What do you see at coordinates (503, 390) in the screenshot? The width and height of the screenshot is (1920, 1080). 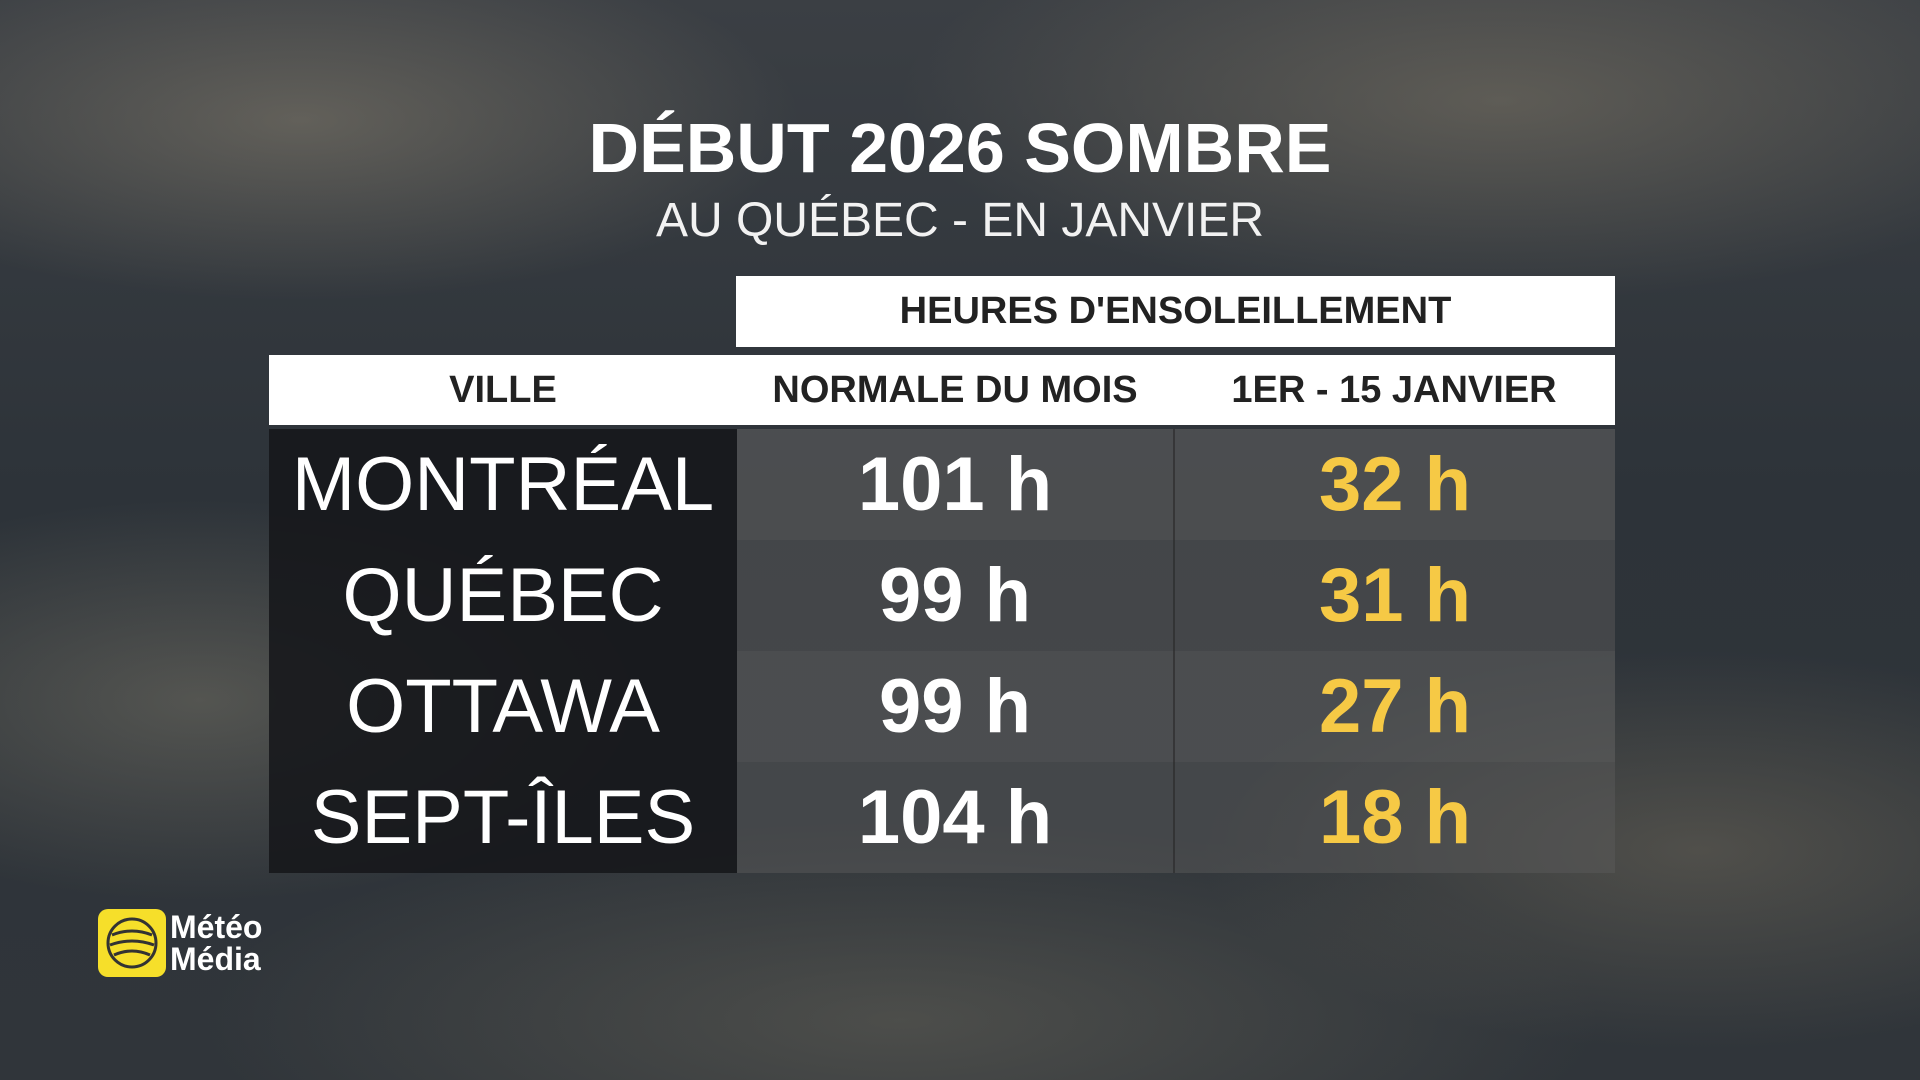 I see `column-header: VILLE` at bounding box center [503, 390].